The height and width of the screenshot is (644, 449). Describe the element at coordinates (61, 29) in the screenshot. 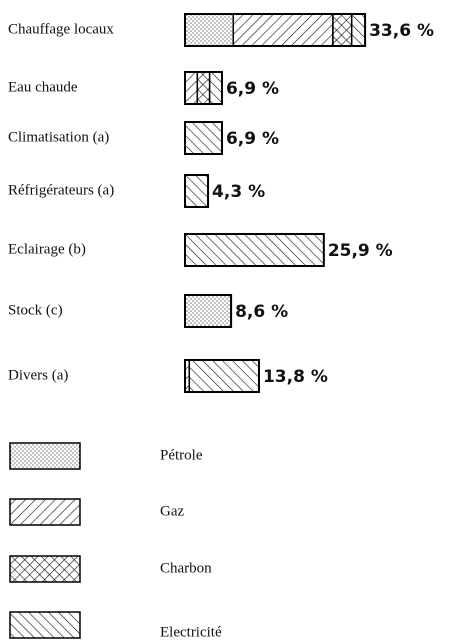

I see `category-label: Chauffage locaux` at that location.